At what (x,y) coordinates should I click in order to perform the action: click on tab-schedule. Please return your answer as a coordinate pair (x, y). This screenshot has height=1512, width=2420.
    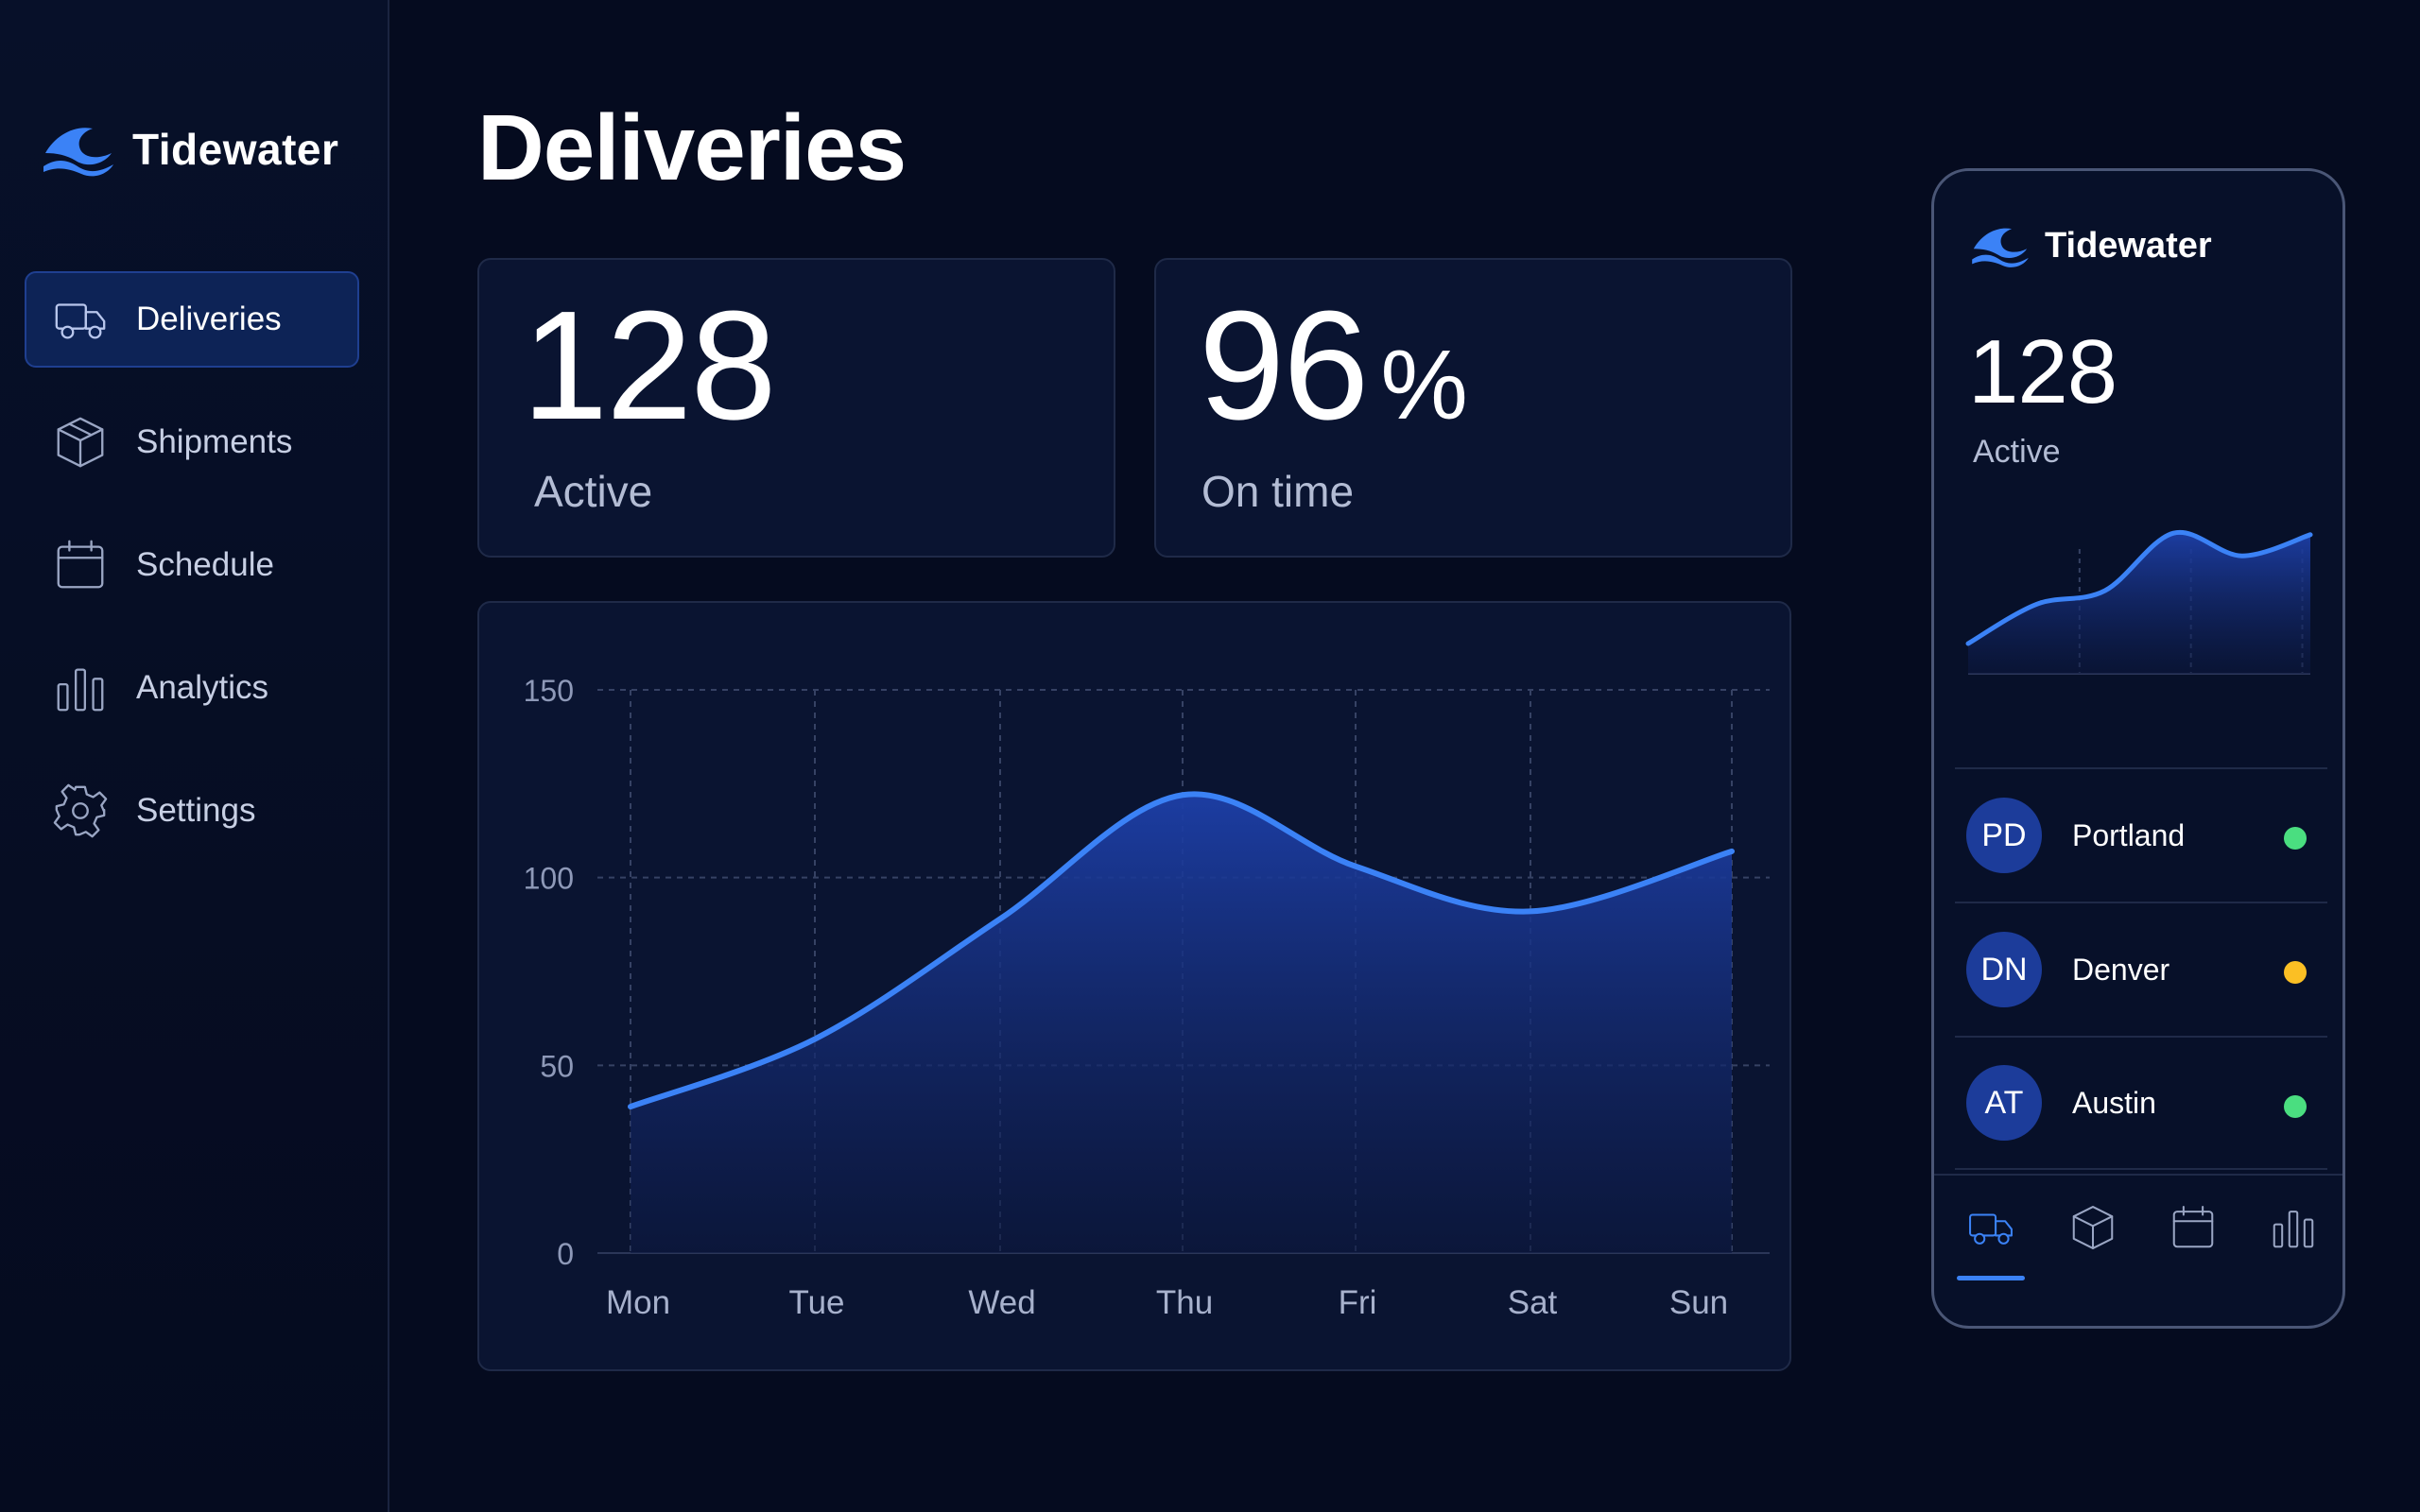
    Looking at the image, I should click on (2193, 1228).